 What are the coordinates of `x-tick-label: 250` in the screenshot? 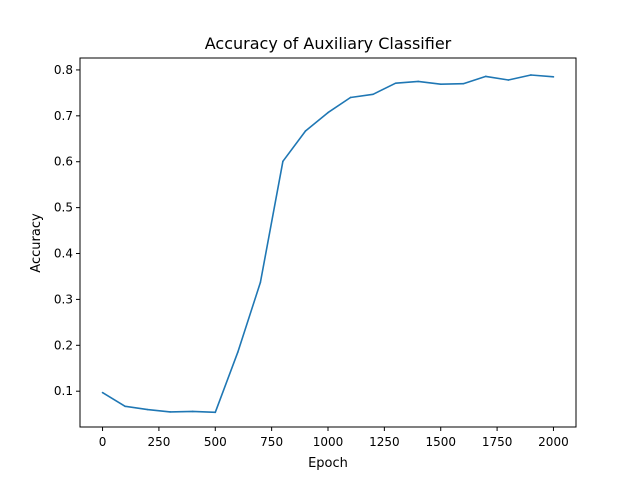 It's located at (158, 442).